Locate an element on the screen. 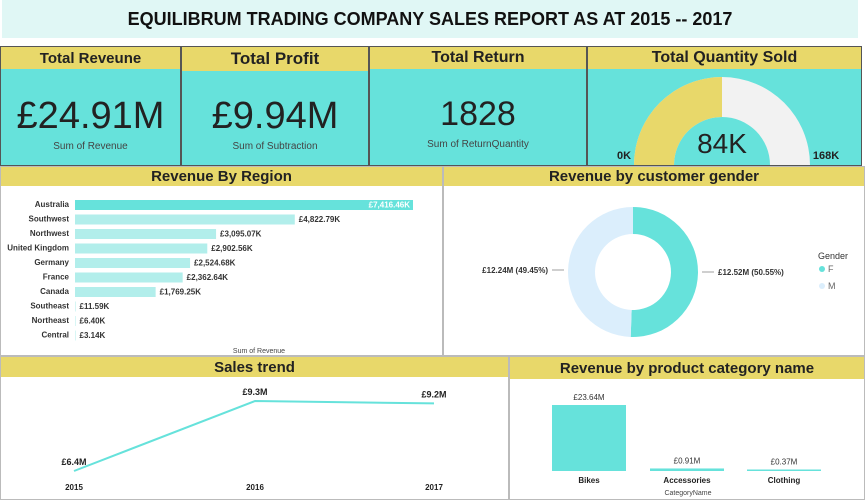 The image size is (865, 500). total-profit-card: Total Profit £9.94M Sum of Subtraction is located at coordinates (275, 106).